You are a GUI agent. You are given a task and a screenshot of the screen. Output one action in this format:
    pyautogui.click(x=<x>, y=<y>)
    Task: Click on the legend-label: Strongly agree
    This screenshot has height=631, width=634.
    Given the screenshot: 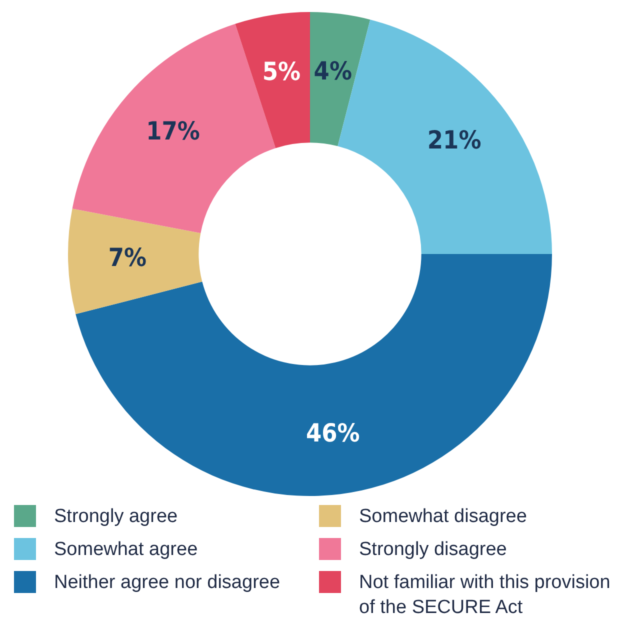 What is the action you would take?
    pyautogui.click(x=116, y=517)
    